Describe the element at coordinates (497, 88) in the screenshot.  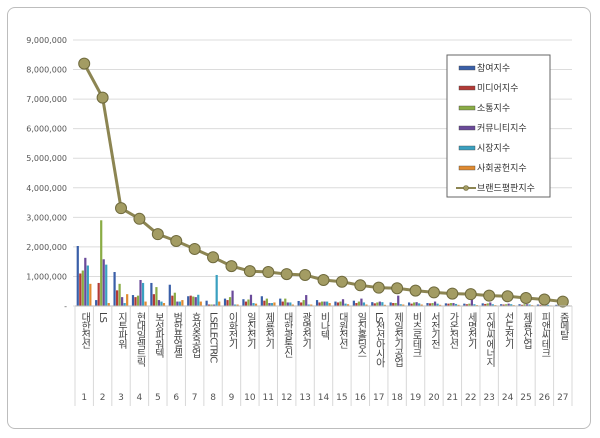
I see `legend-label: 미디어지수` at that location.